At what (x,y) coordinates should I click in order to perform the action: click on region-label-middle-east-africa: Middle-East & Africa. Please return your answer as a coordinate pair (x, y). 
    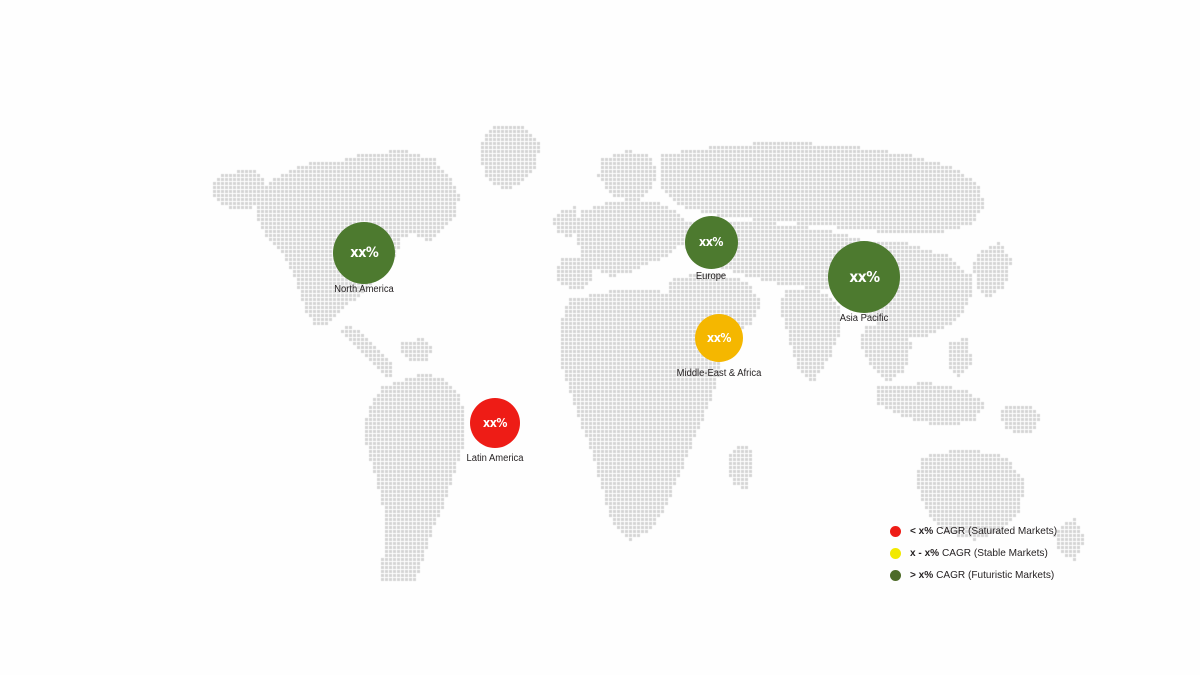
    Looking at the image, I should click on (719, 373).